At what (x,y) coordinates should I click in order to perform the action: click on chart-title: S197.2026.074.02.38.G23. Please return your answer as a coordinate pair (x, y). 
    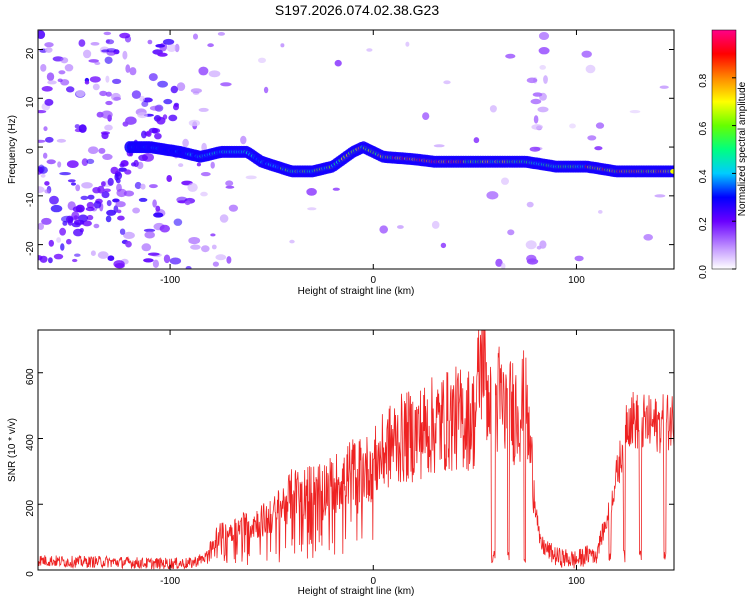
    Looking at the image, I should click on (357, 10).